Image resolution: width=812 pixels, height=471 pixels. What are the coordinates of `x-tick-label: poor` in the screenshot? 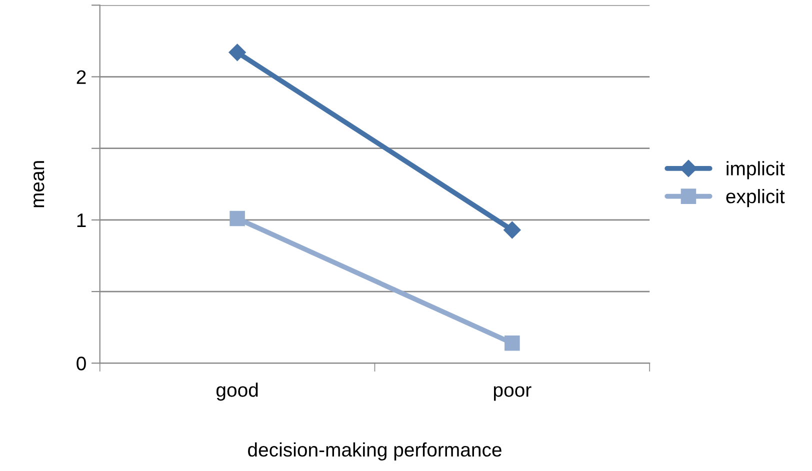 It's located at (513, 393).